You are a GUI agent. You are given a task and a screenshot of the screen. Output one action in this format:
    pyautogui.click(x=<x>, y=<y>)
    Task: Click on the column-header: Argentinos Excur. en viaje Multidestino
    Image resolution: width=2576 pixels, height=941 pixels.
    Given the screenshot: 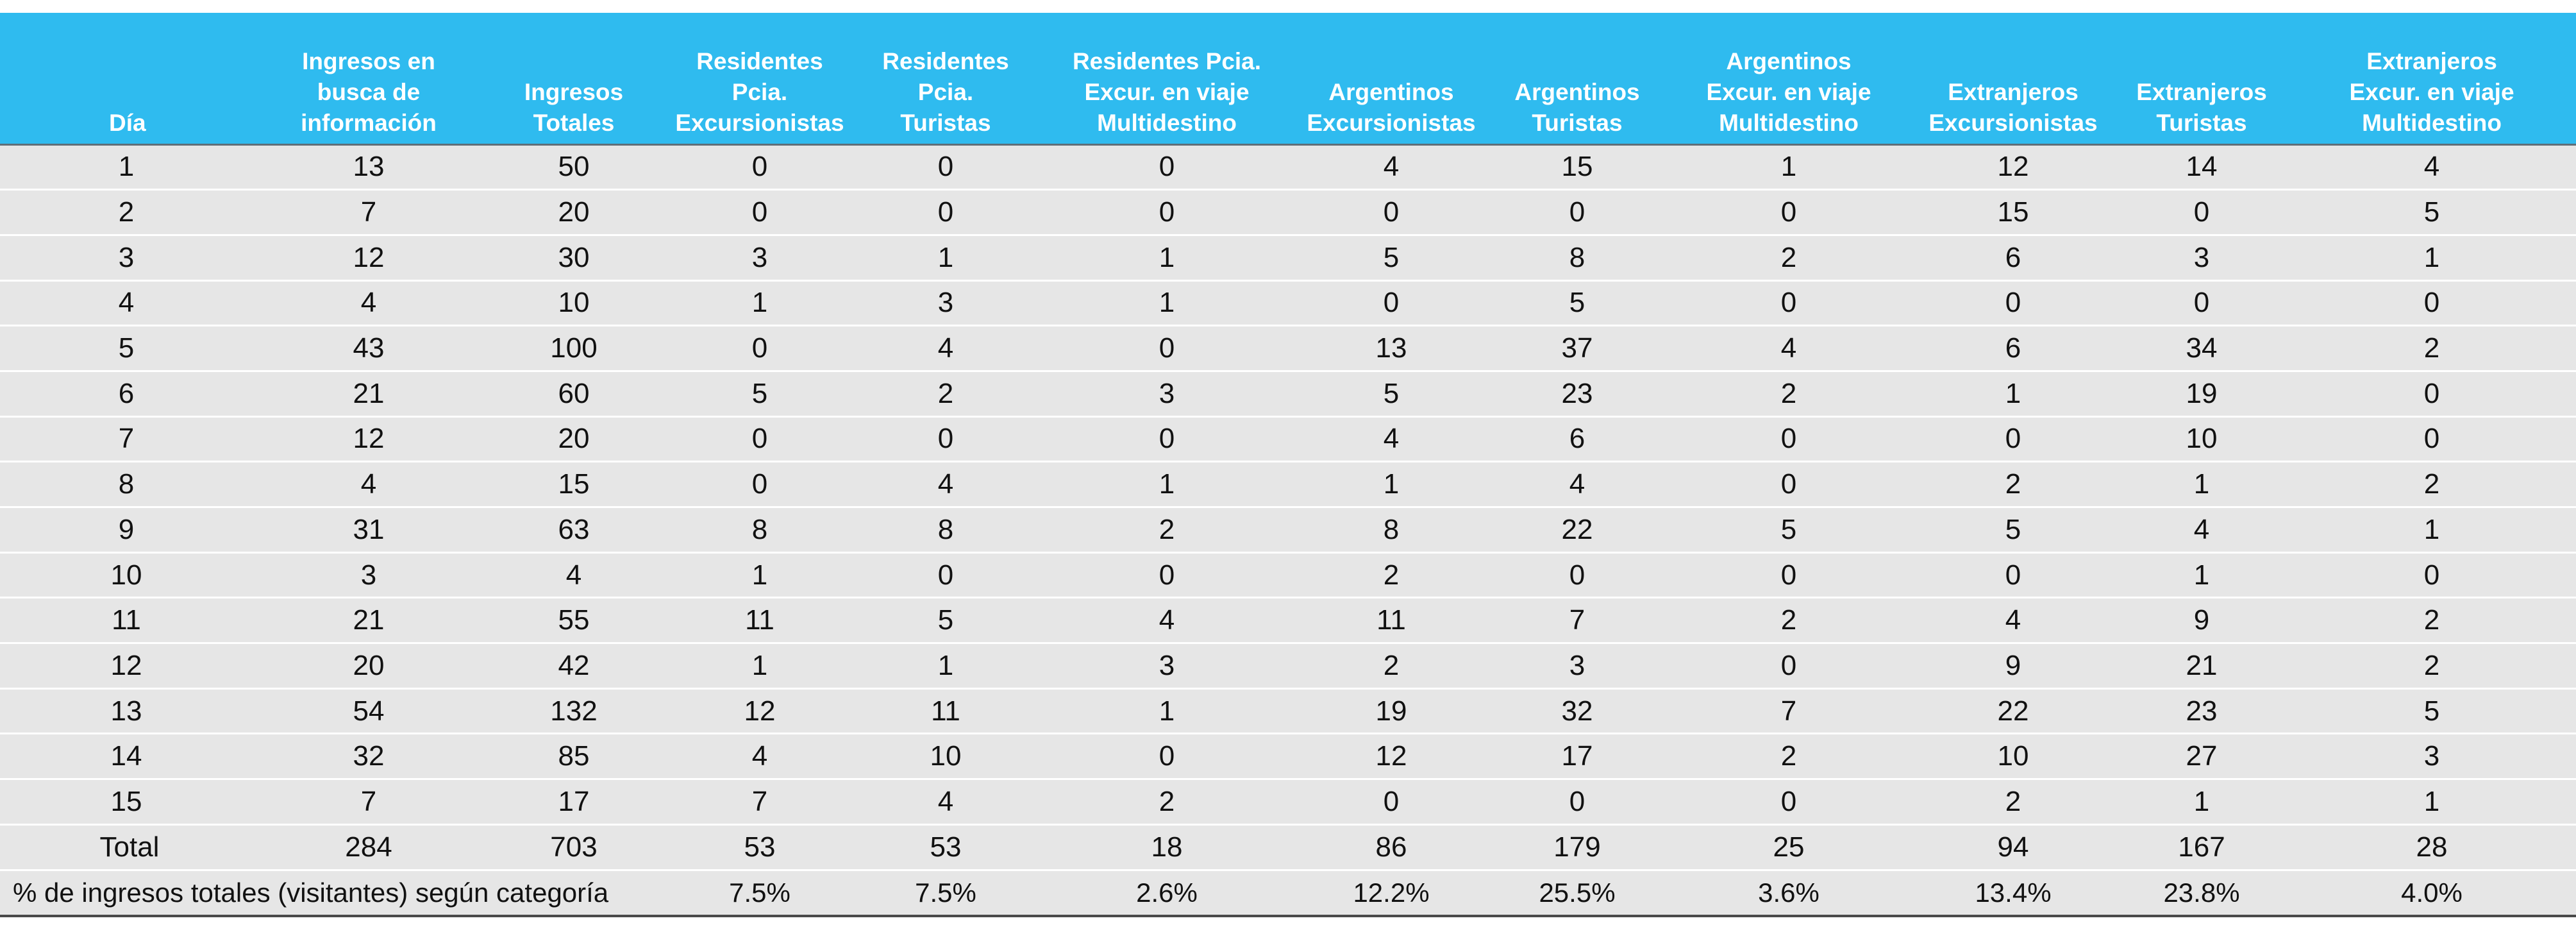 What is the action you would take?
    pyautogui.click(x=1789, y=79)
    